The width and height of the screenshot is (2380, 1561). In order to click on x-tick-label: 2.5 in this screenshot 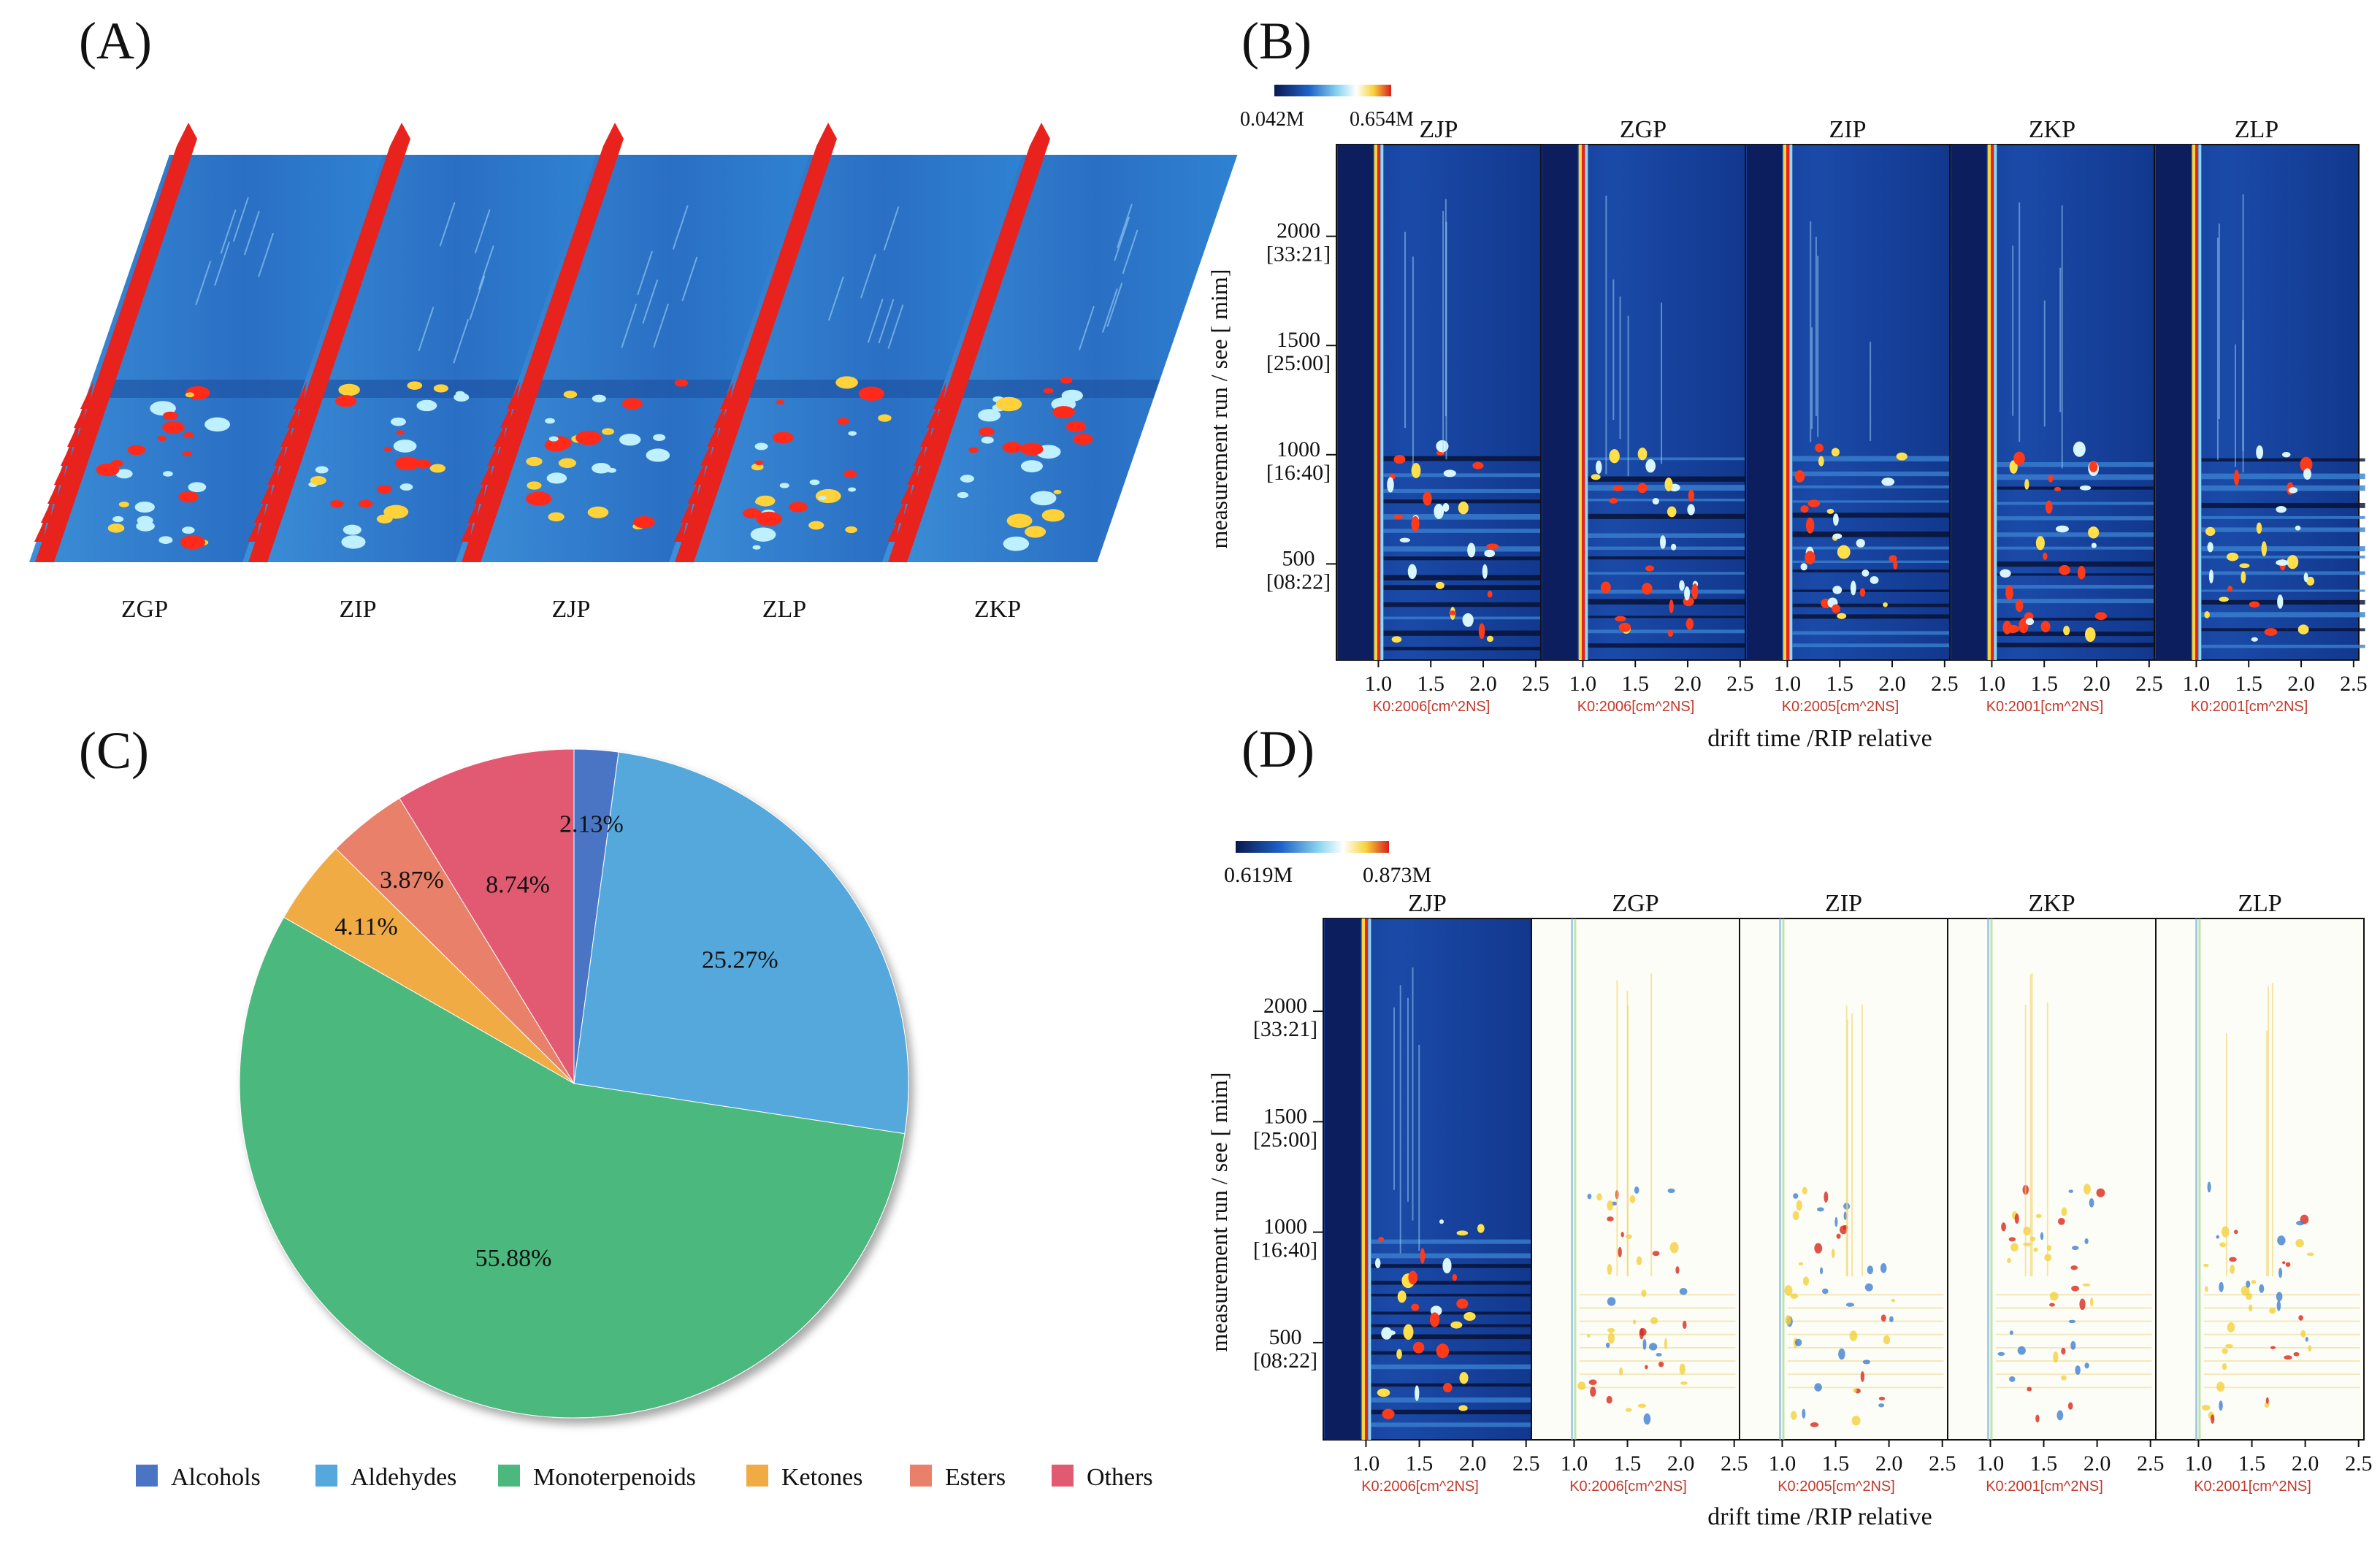, I will do `click(2359, 1463)`.